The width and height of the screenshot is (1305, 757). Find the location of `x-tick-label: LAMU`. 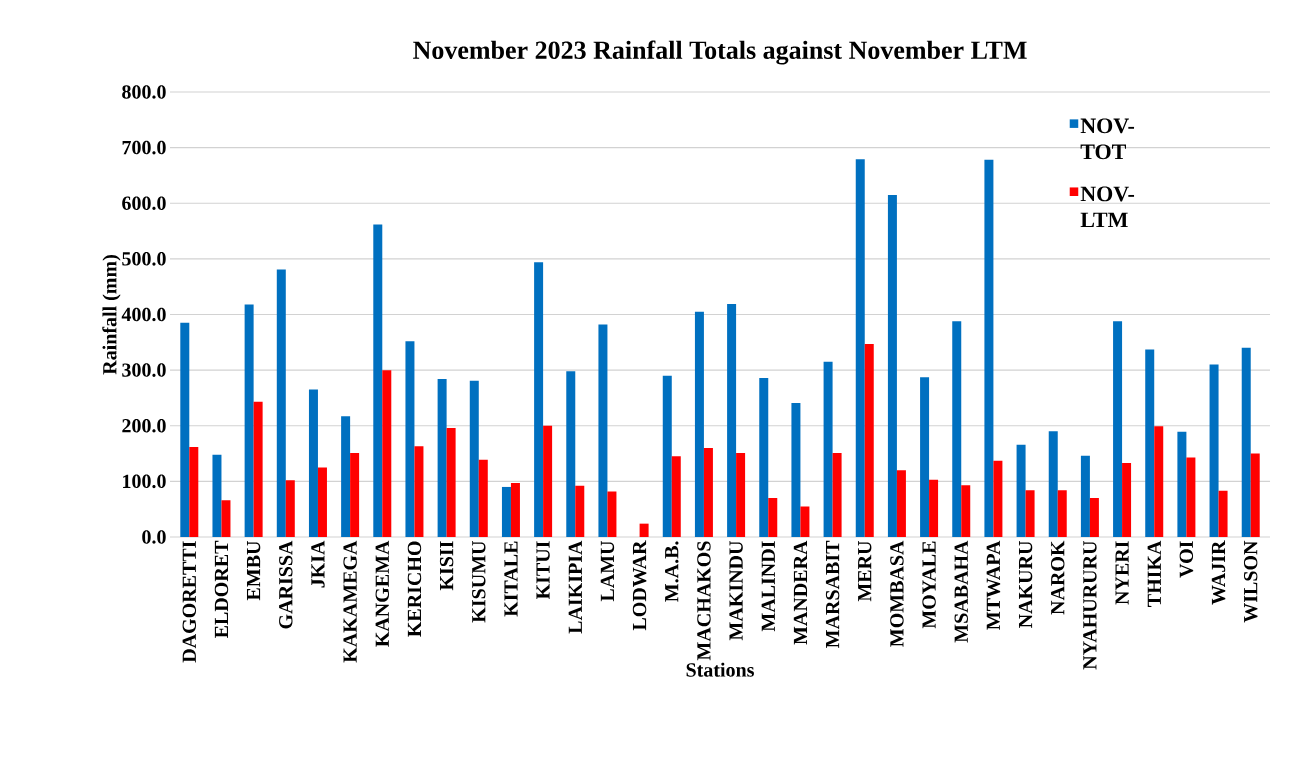

x-tick-label: LAMU is located at coordinates (607, 571).